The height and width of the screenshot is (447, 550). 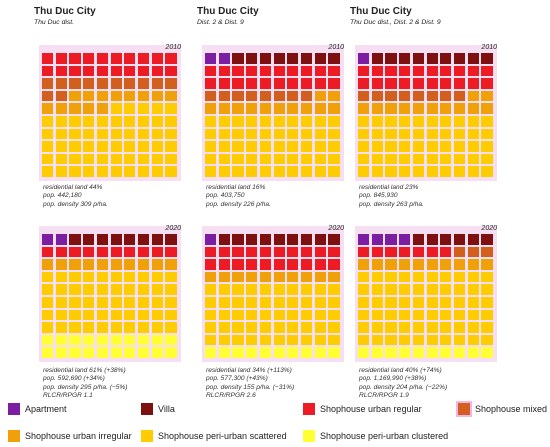 I want to click on legend-item-villa: Villa, so click(x=158, y=409).